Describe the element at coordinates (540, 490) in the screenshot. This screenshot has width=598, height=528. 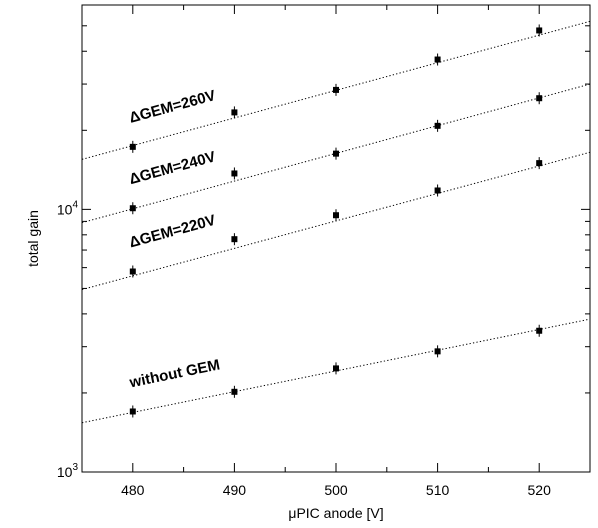
I see `x-tick-label: 520` at that location.